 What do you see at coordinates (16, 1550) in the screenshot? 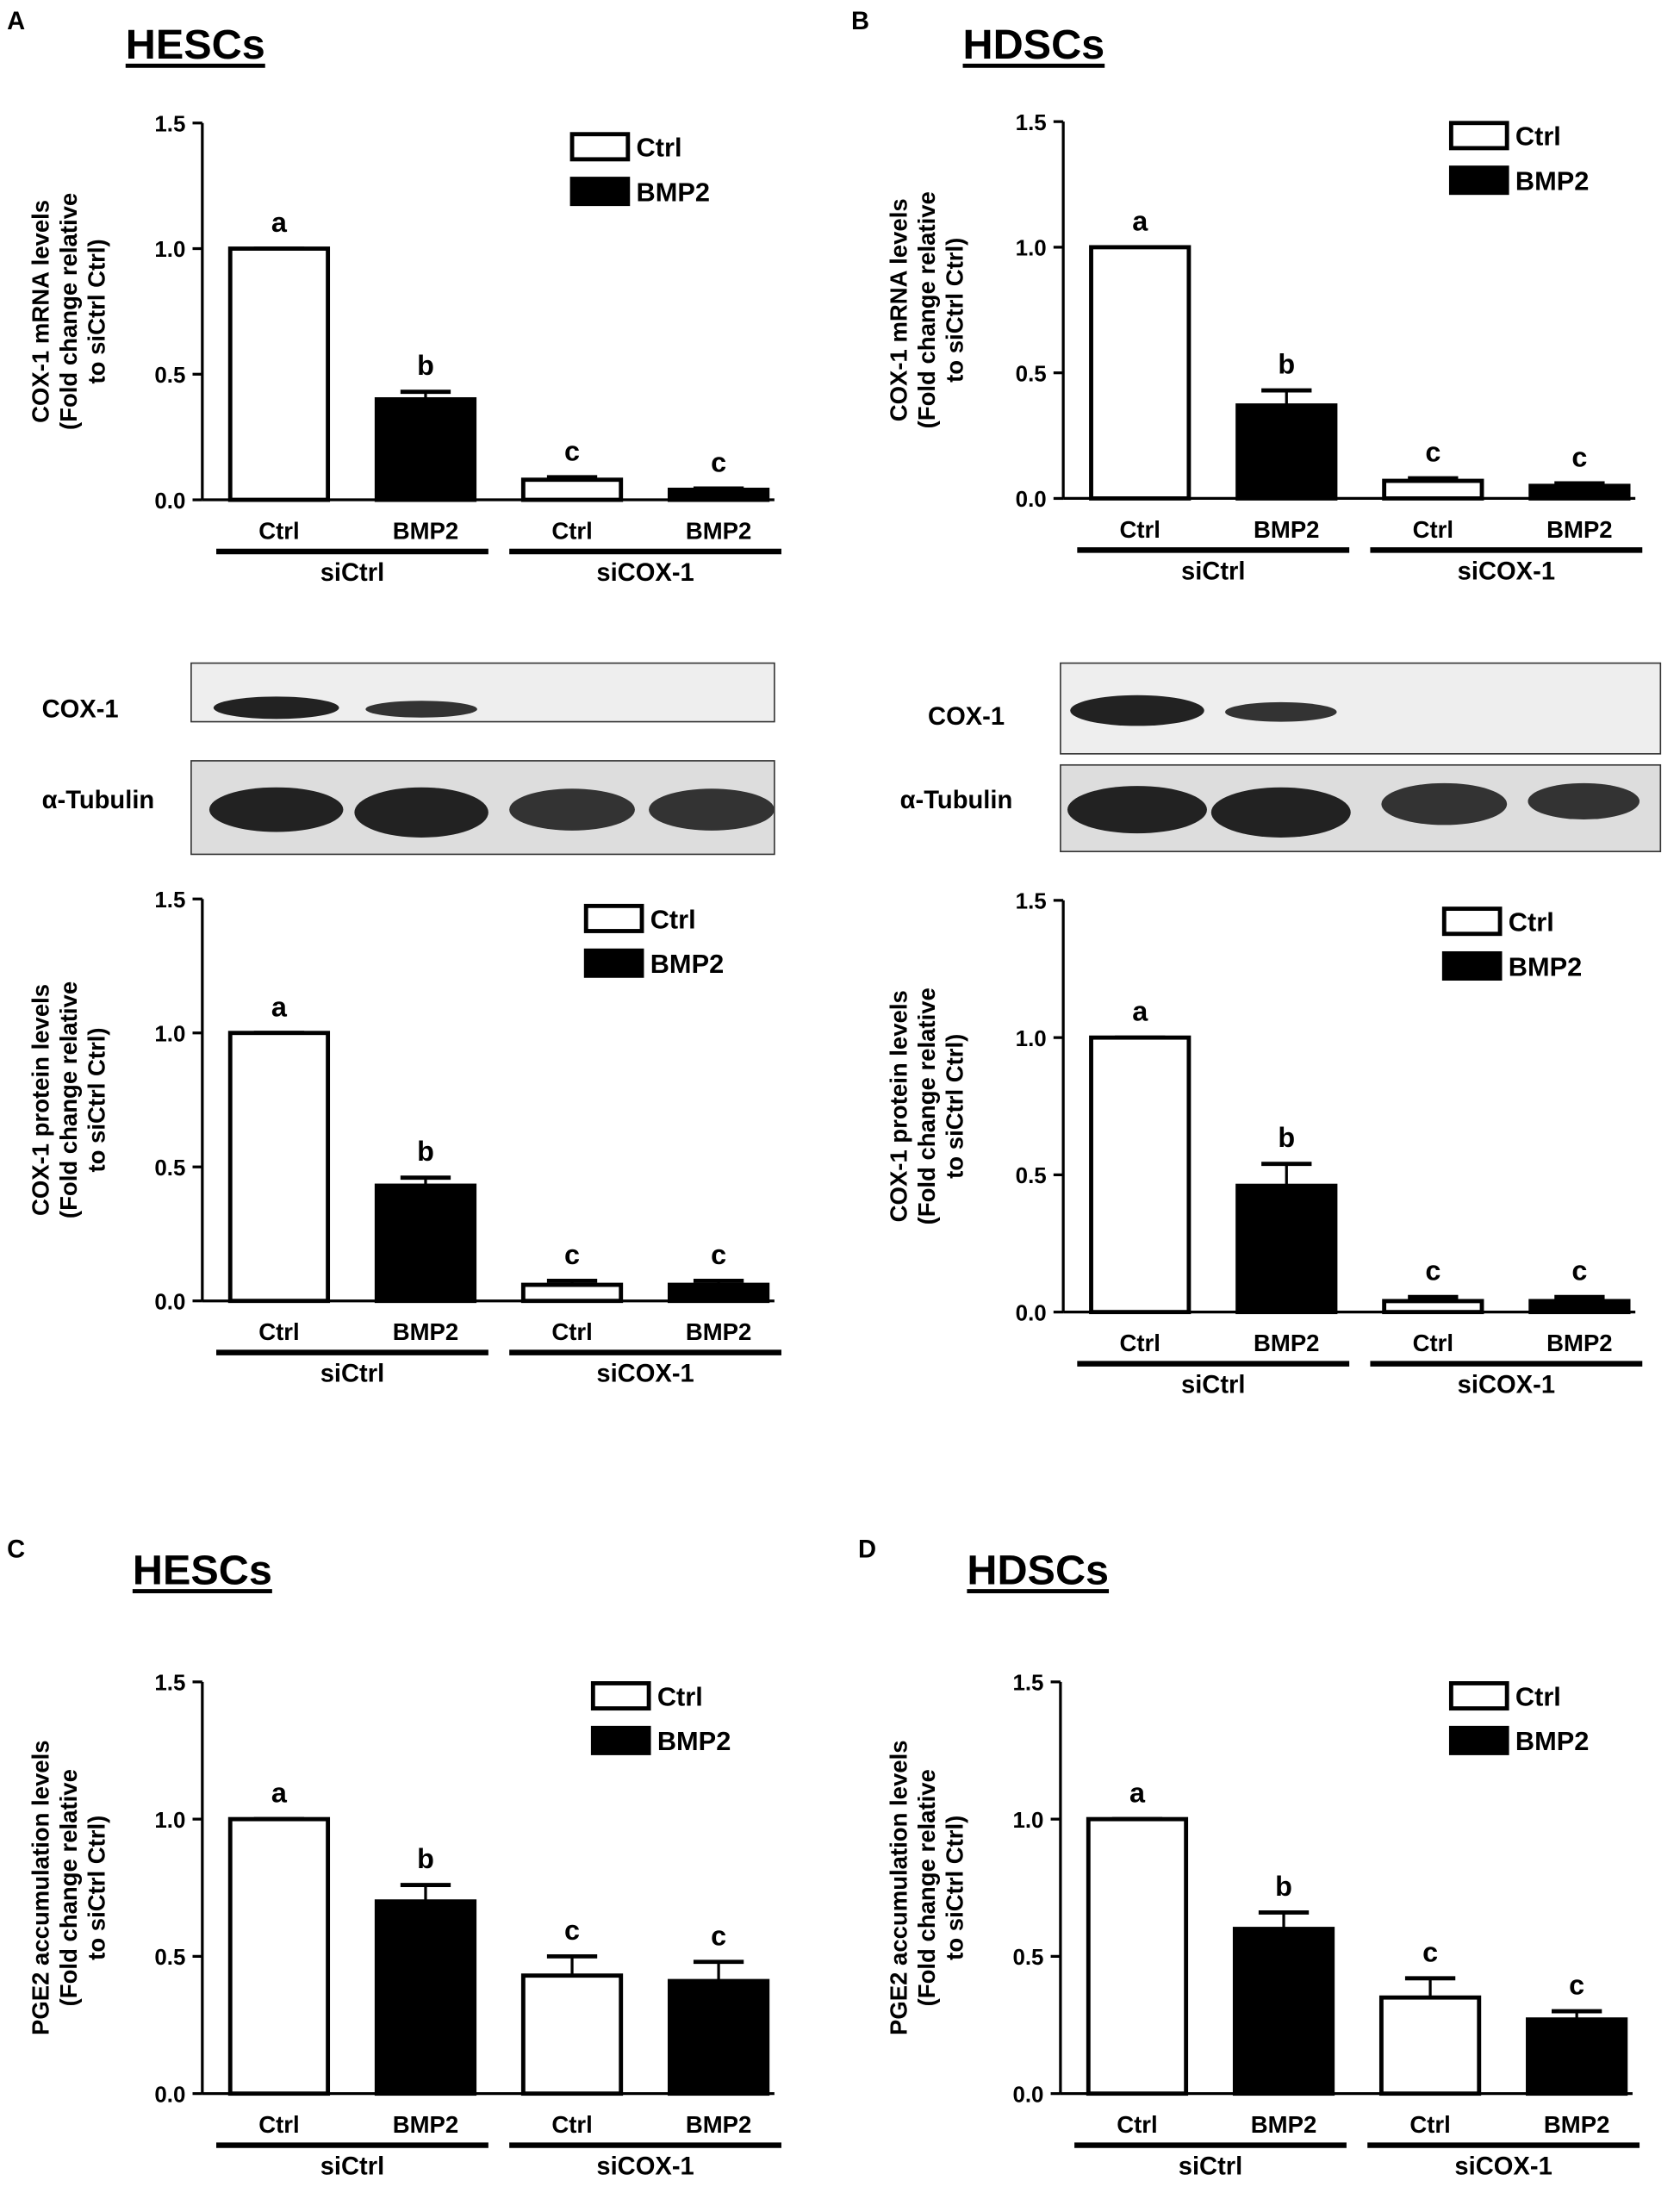
I see `panel-label: C` at bounding box center [16, 1550].